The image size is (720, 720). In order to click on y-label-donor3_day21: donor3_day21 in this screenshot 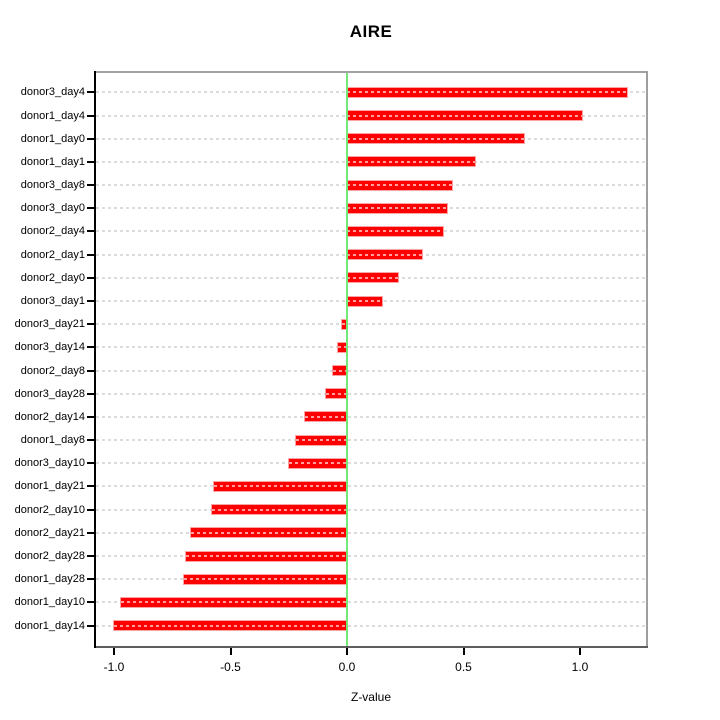, I will do `click(49, 324)`.